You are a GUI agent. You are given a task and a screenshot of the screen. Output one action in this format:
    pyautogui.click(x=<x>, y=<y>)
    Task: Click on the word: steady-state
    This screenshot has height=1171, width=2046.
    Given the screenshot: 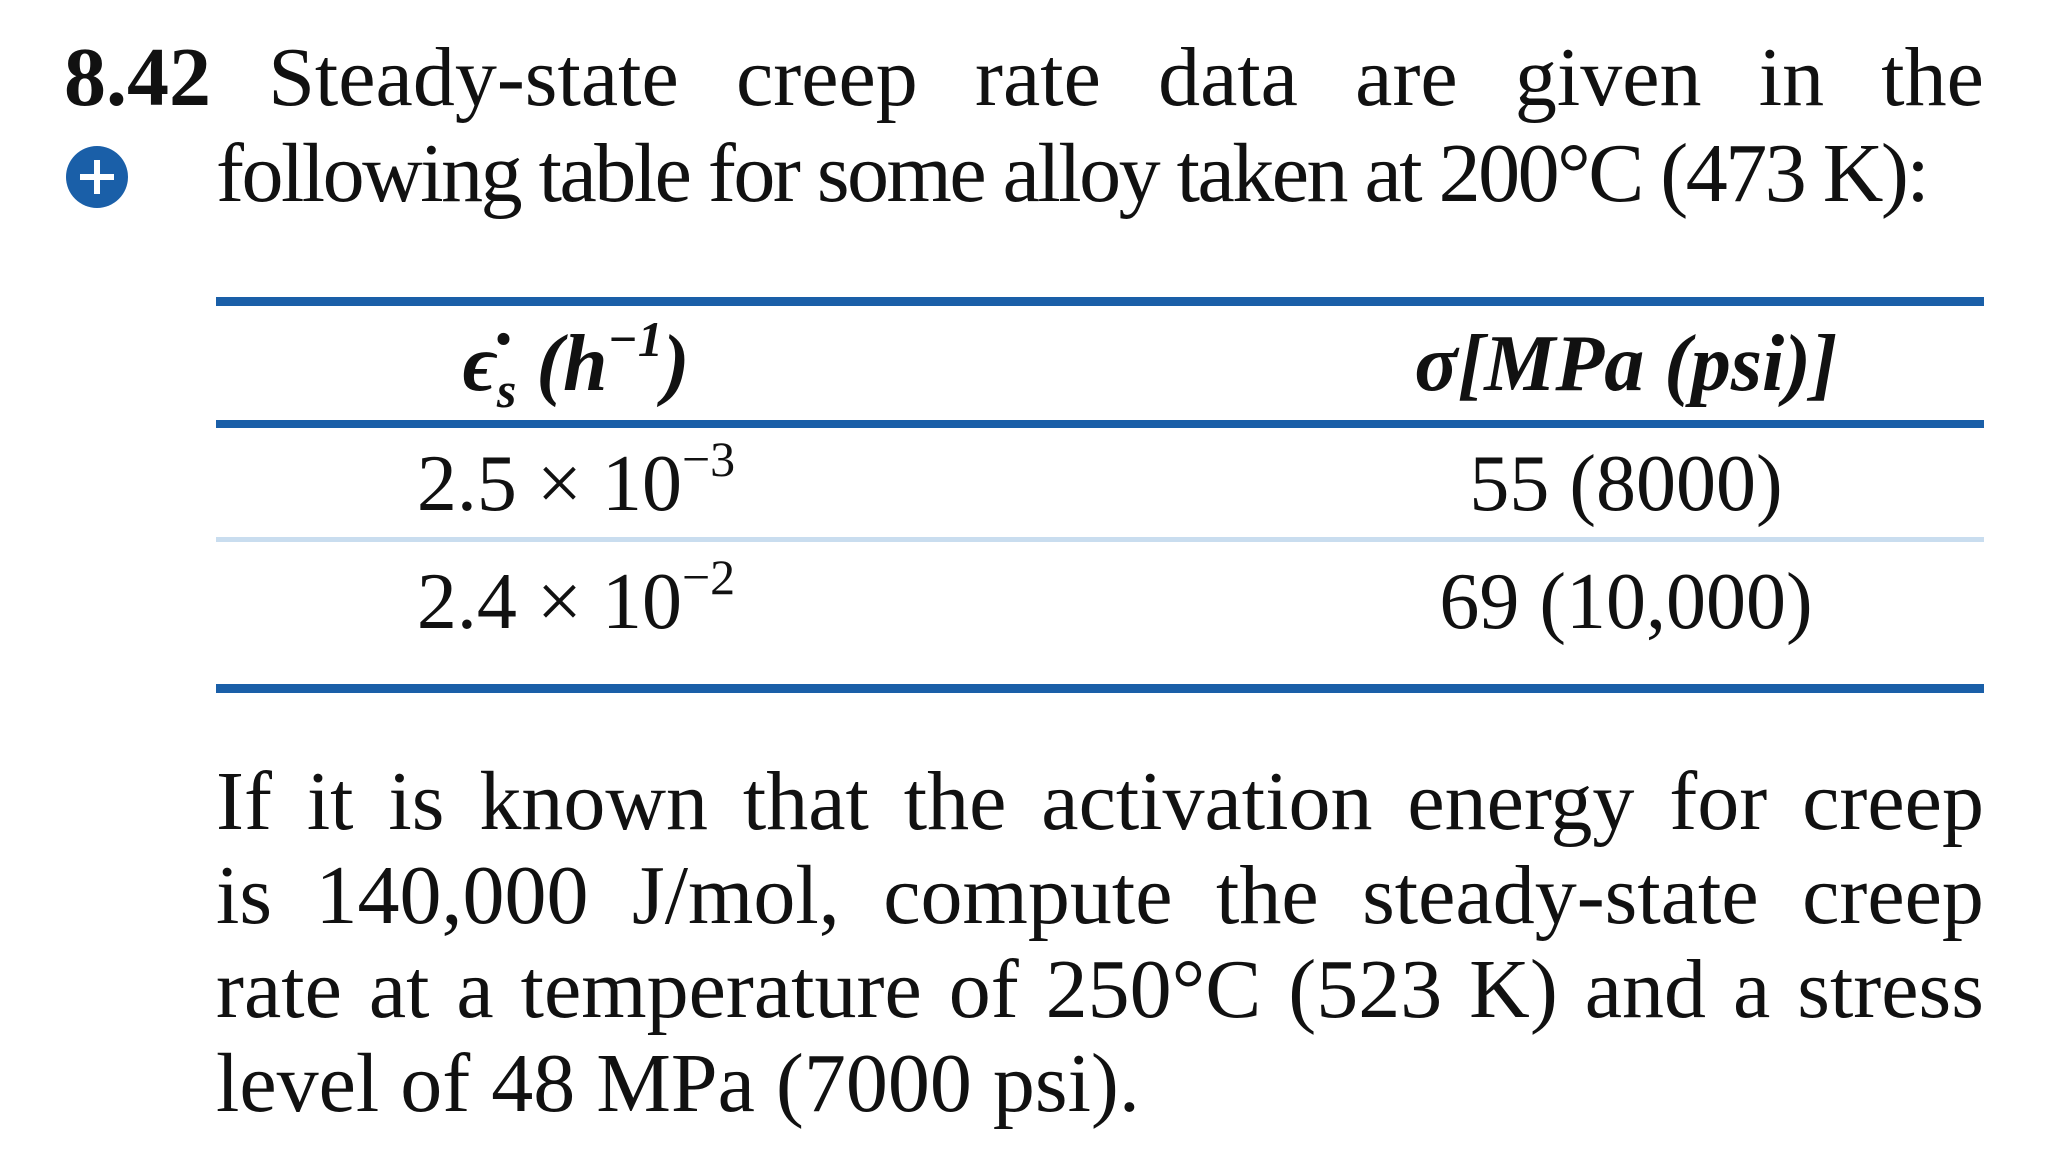 What is the action you would take?
    pyautogui.click(x=1560, y=895)
    